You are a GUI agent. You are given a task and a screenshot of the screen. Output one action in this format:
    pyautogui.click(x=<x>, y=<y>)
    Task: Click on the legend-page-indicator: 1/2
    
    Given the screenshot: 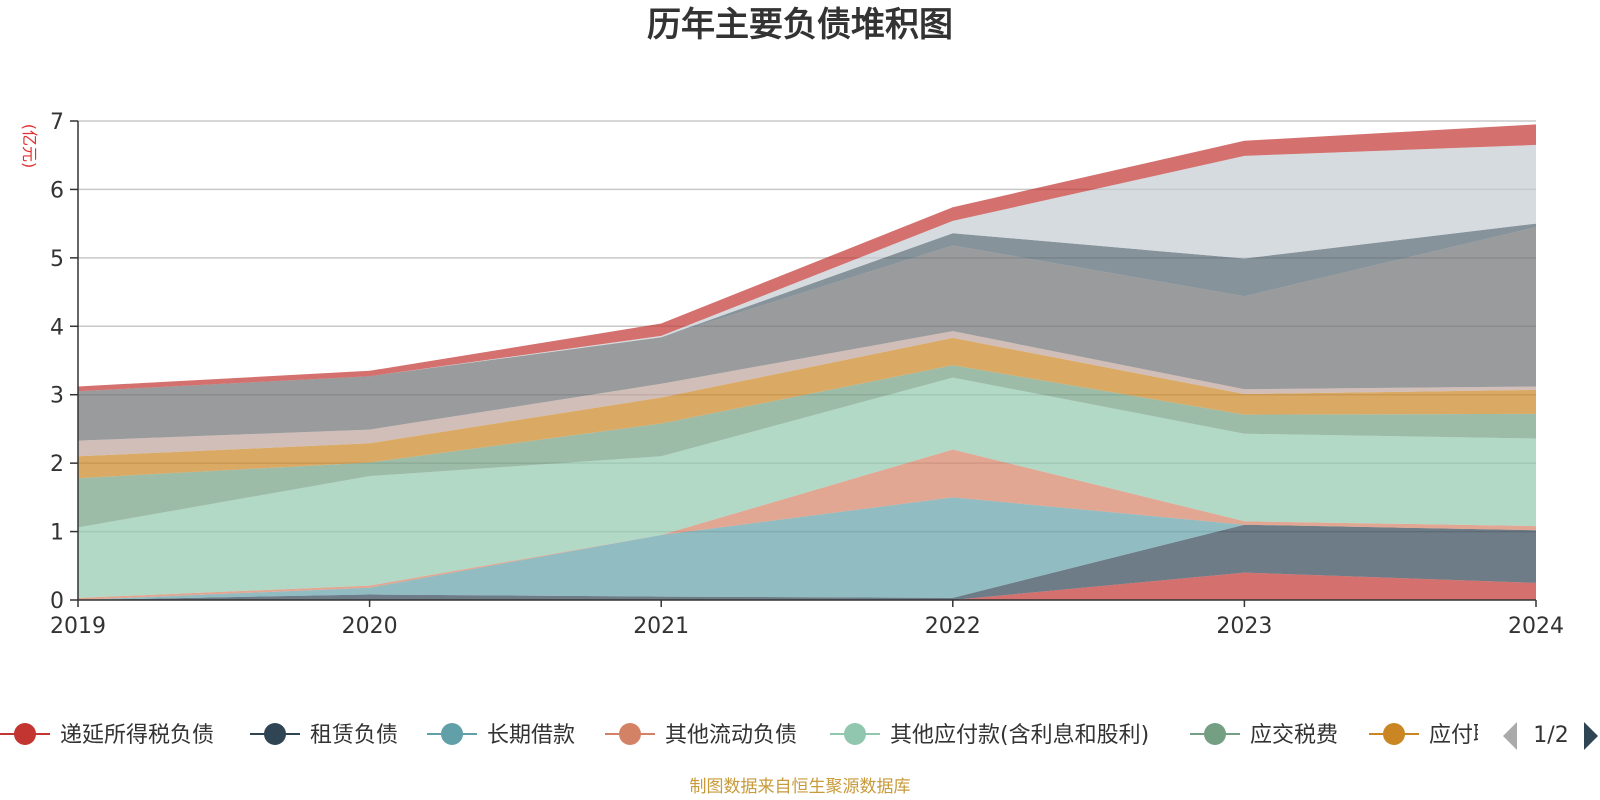 What is the action you would take?
    pyautogui.click(x=1550, y=735)
    